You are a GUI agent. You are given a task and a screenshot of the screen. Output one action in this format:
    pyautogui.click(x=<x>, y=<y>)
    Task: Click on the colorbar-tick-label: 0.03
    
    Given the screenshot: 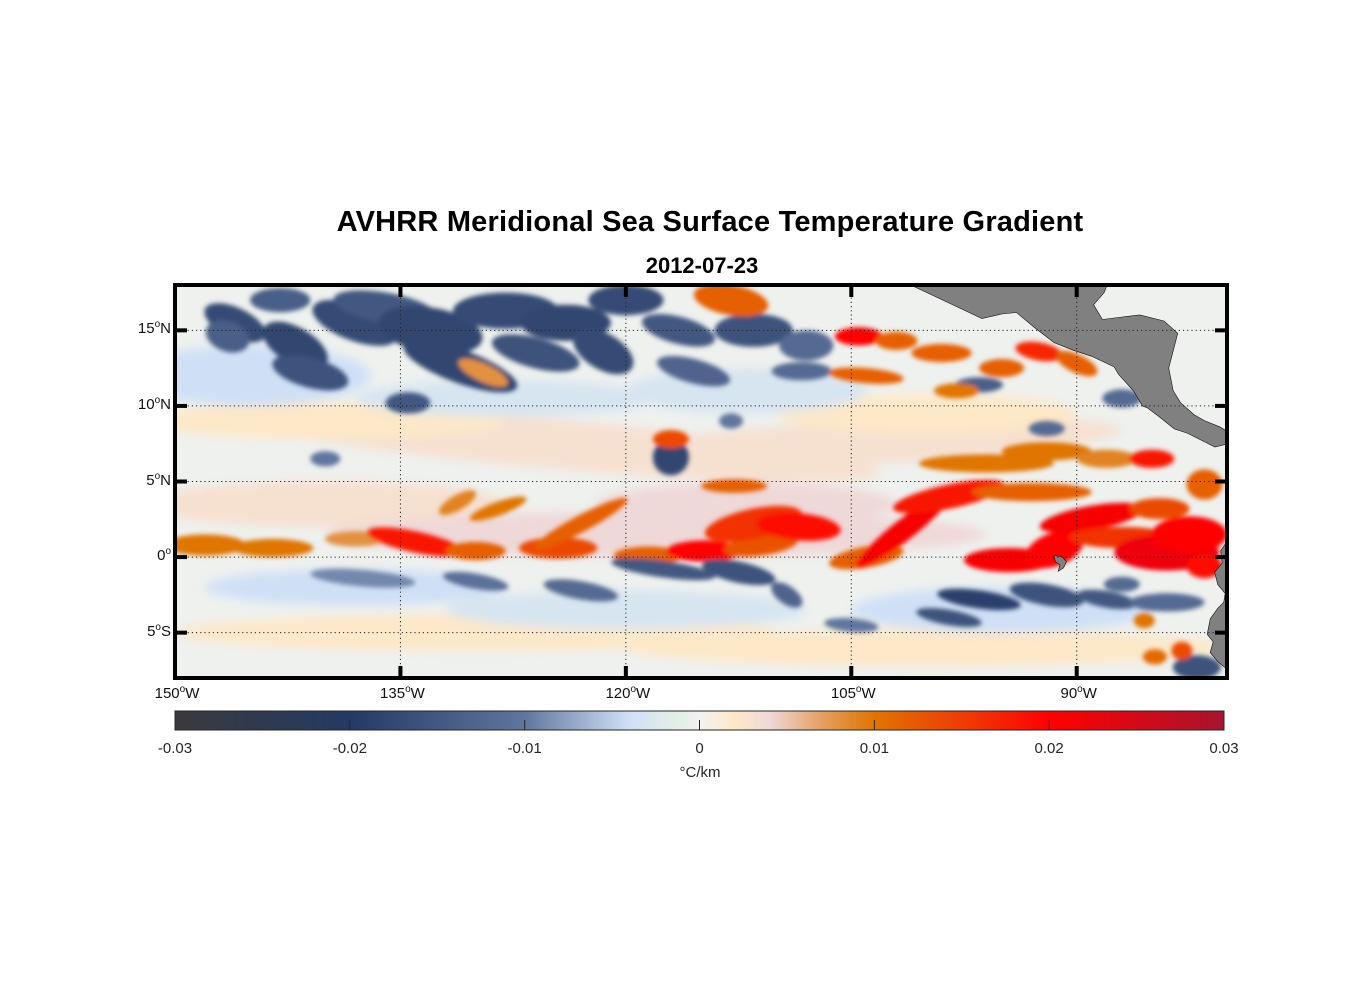 What is the action you would take?
    pyautogui.click(x=1224, y=748)
    